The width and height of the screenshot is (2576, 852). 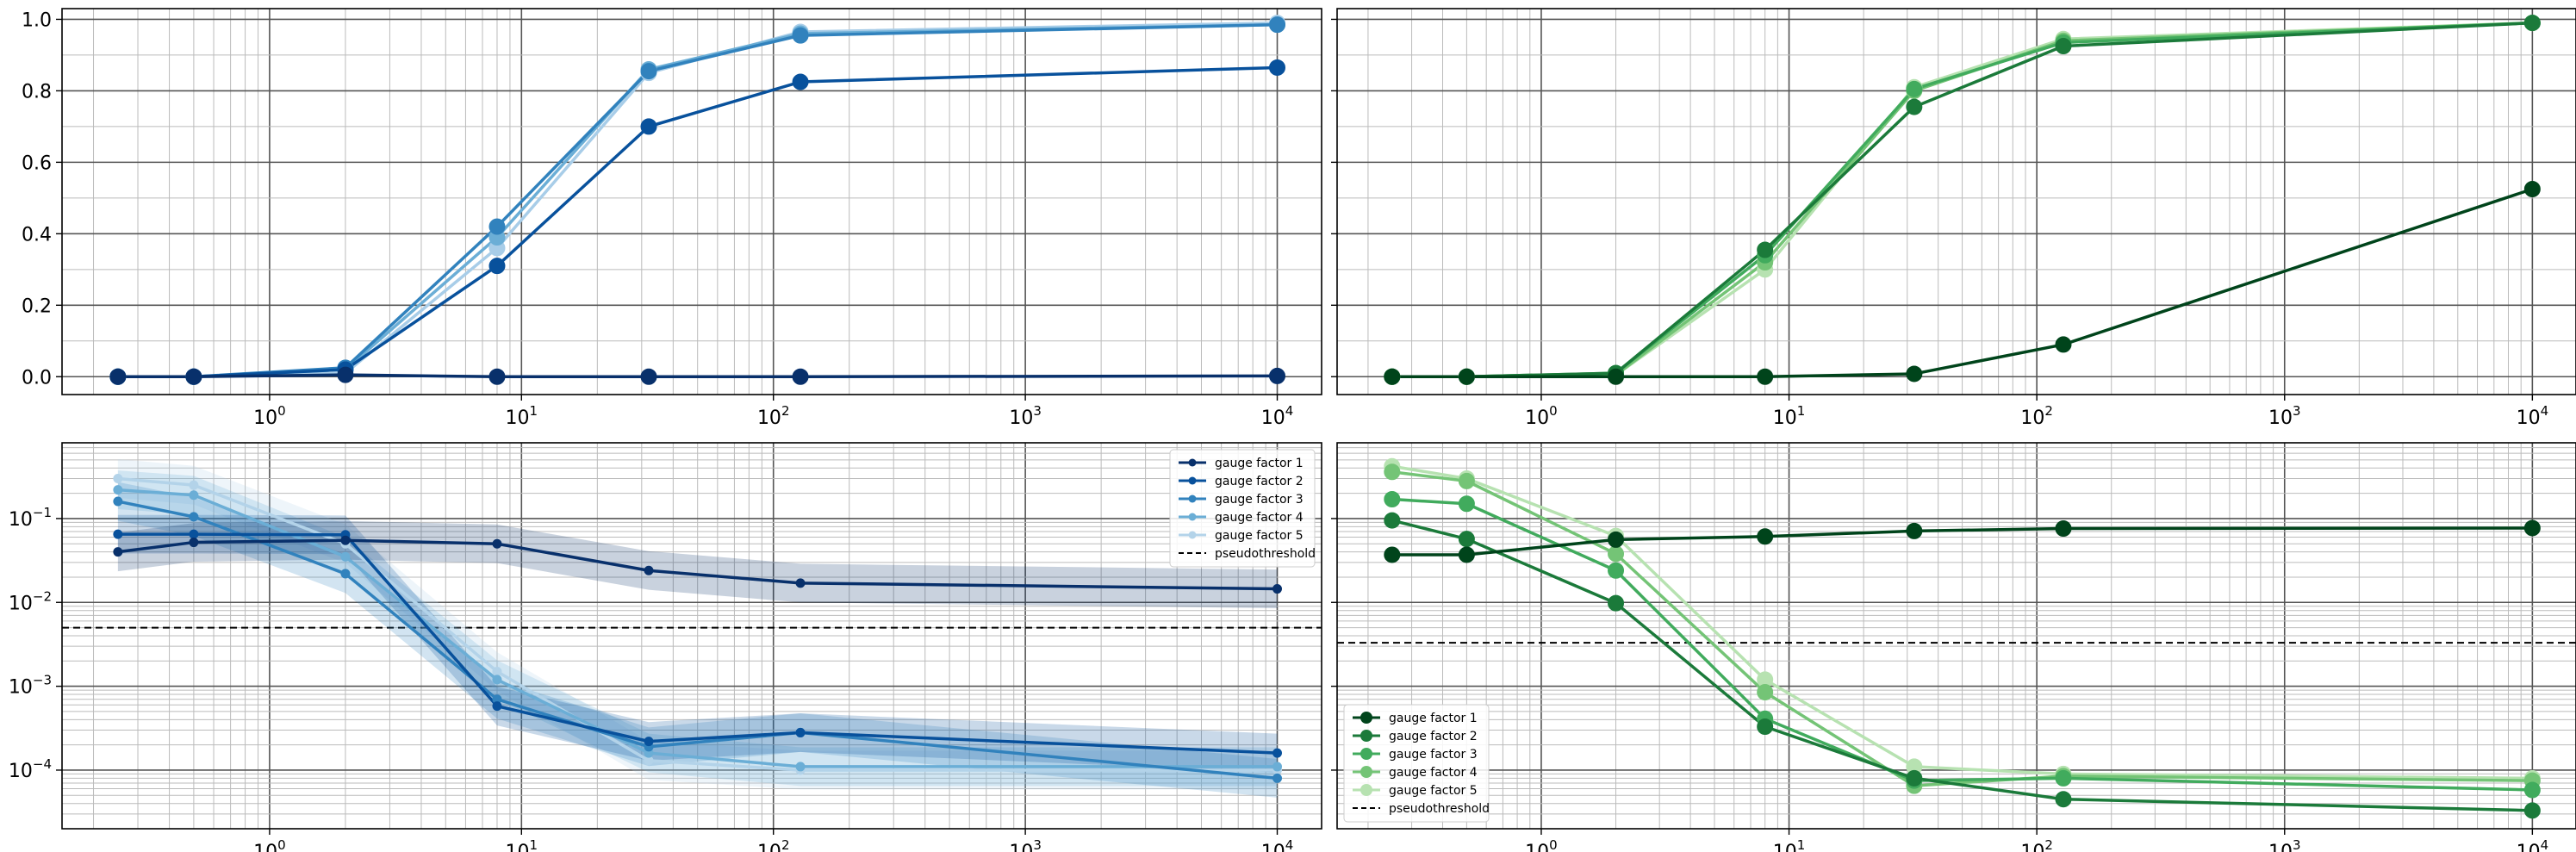 What do you see at coordinates (31, 601) in the screenshot?
I see `y-tick-label: 10⁻²` at bounding box center [31, 601].